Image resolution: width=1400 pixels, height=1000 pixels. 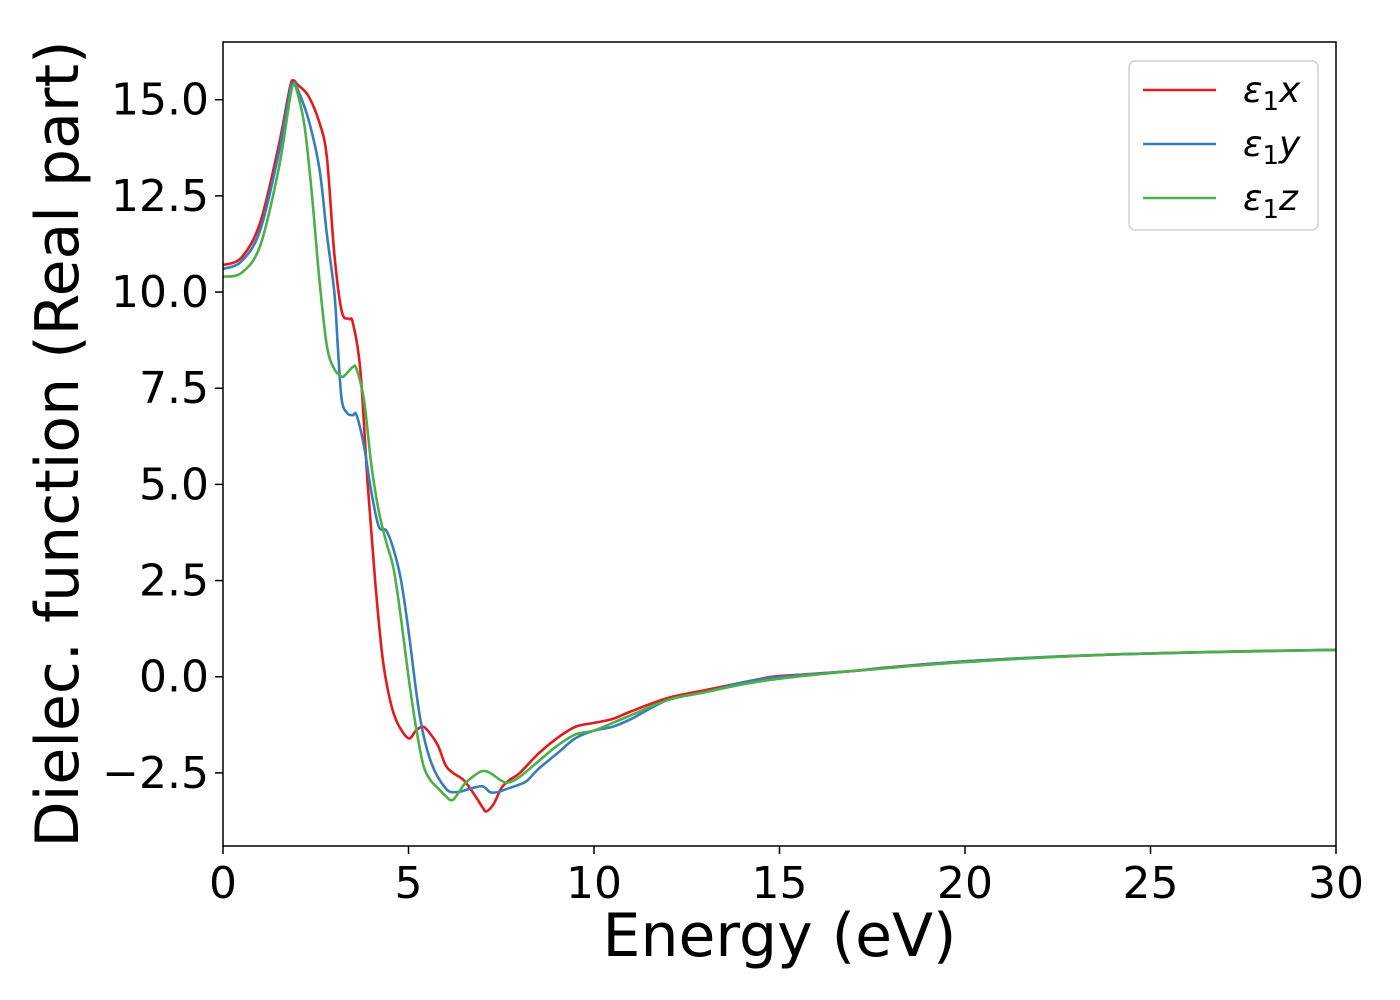 What do you see at coordinates (409, 883) in the screenshot?
I see `x-tick-label: 5` at bounding box center [409, 883].